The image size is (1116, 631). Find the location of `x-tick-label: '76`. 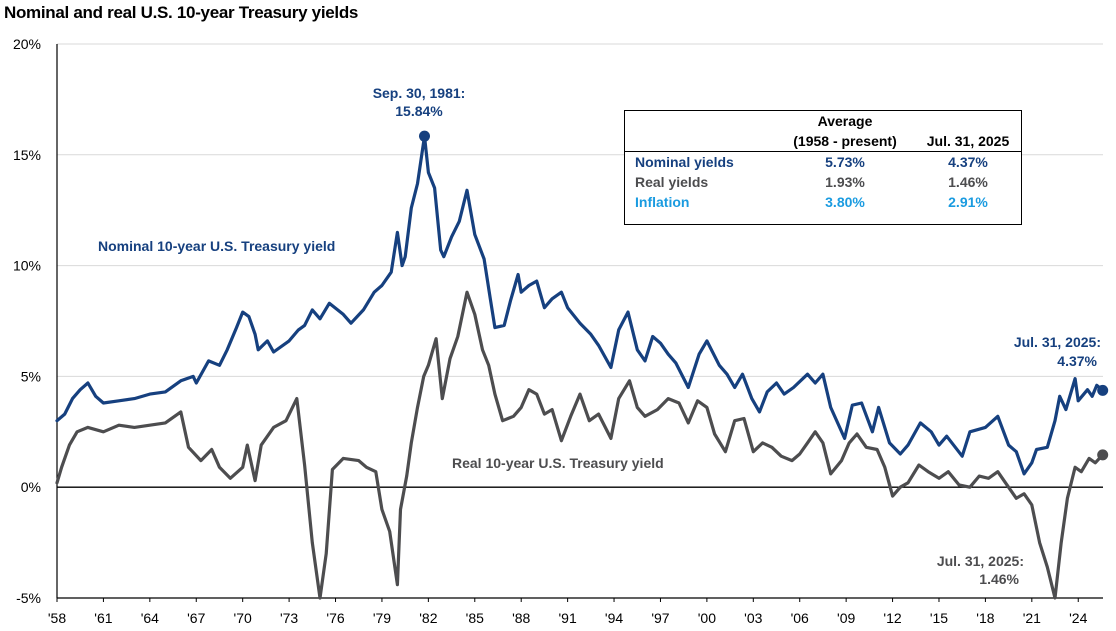

x-tick-label: '76 is located at coordinates (335, 618).